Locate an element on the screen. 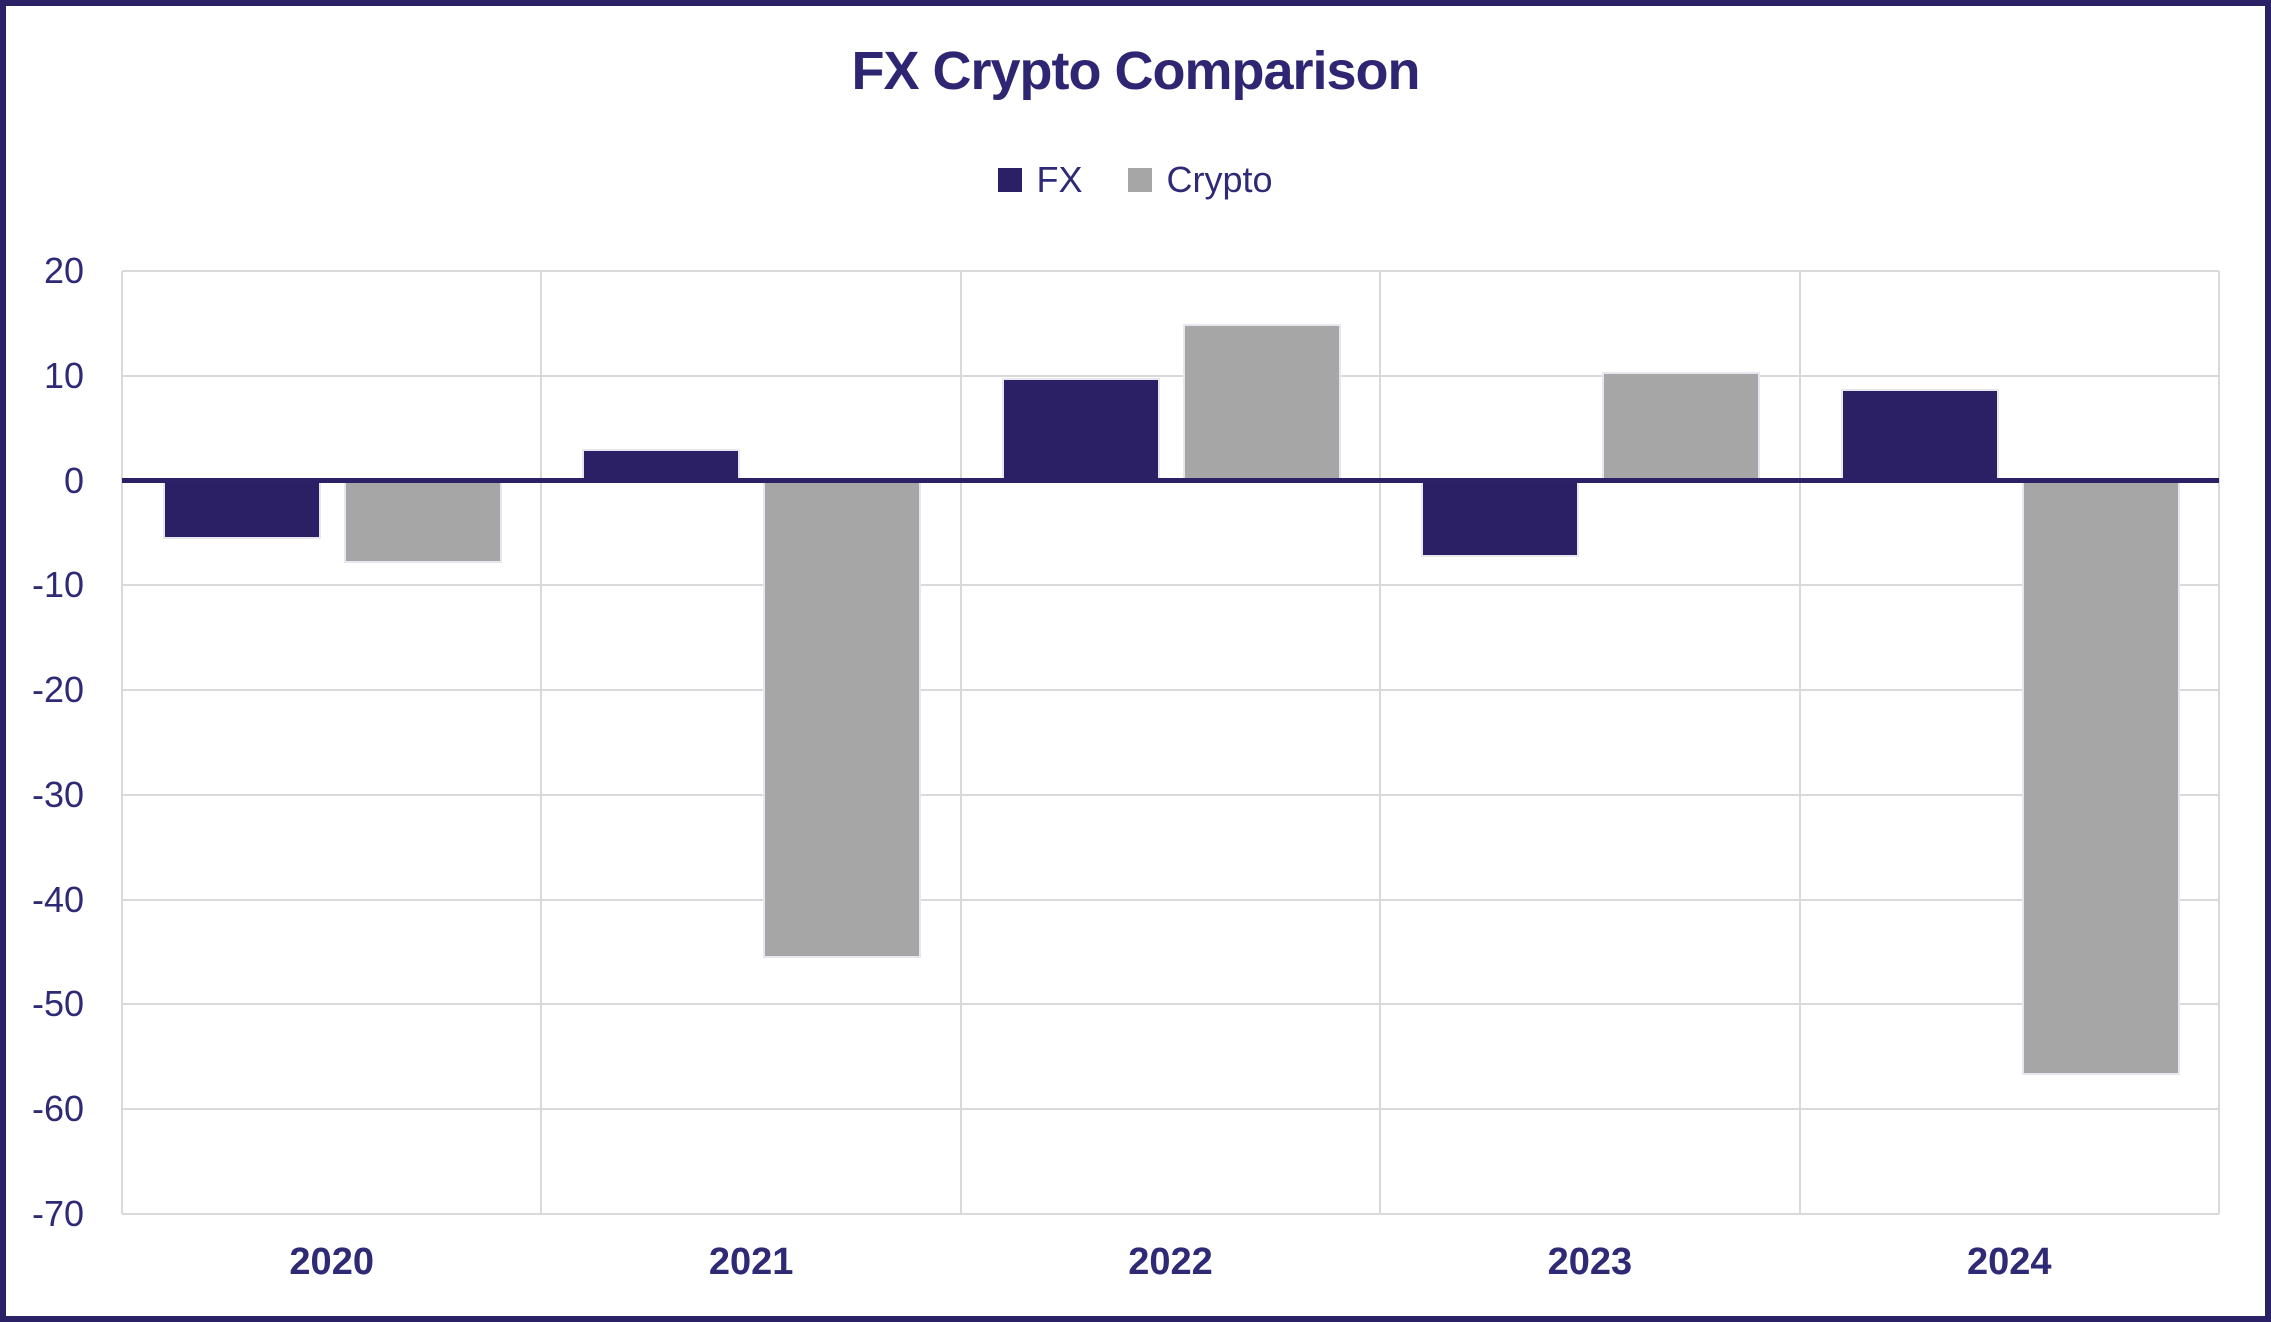 The width and height of the screenshot is (2271, 1322). legend-item-crypto: Crypto is located at coordinates (1200, 180).